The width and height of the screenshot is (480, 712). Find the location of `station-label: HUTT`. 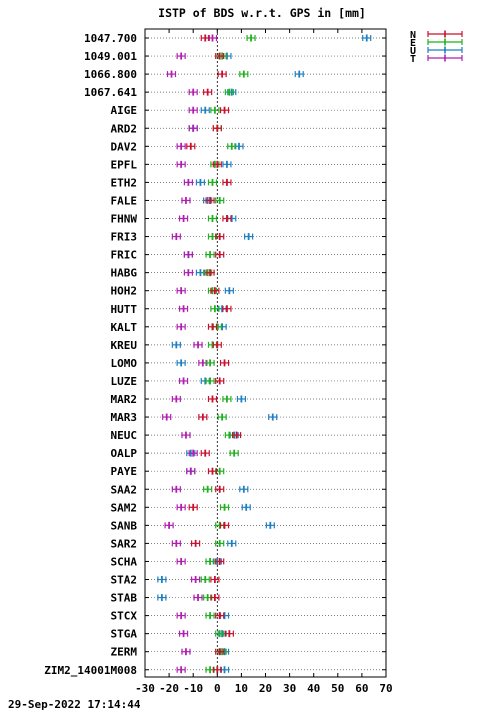

station-label: HUTT is located at coordinates (124, 309).